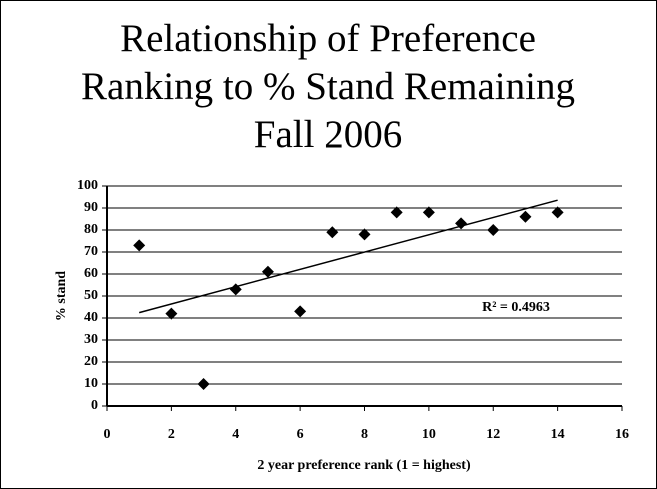  I want to click on y-tick-label: 50, so click(91, 295).